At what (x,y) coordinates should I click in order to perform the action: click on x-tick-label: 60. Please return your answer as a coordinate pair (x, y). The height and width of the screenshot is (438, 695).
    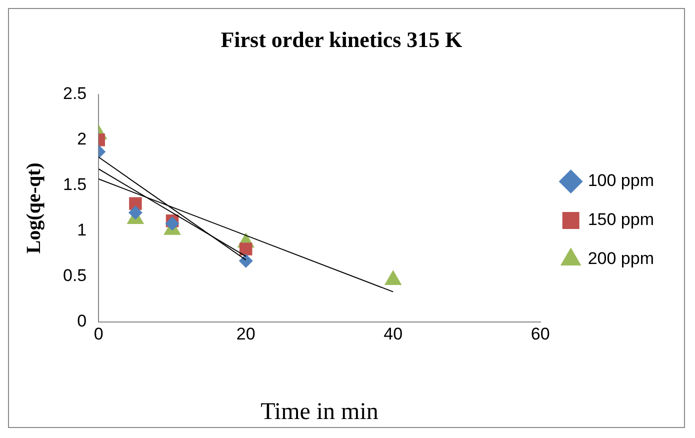
    Looking at the image, I should click on (540, 334).